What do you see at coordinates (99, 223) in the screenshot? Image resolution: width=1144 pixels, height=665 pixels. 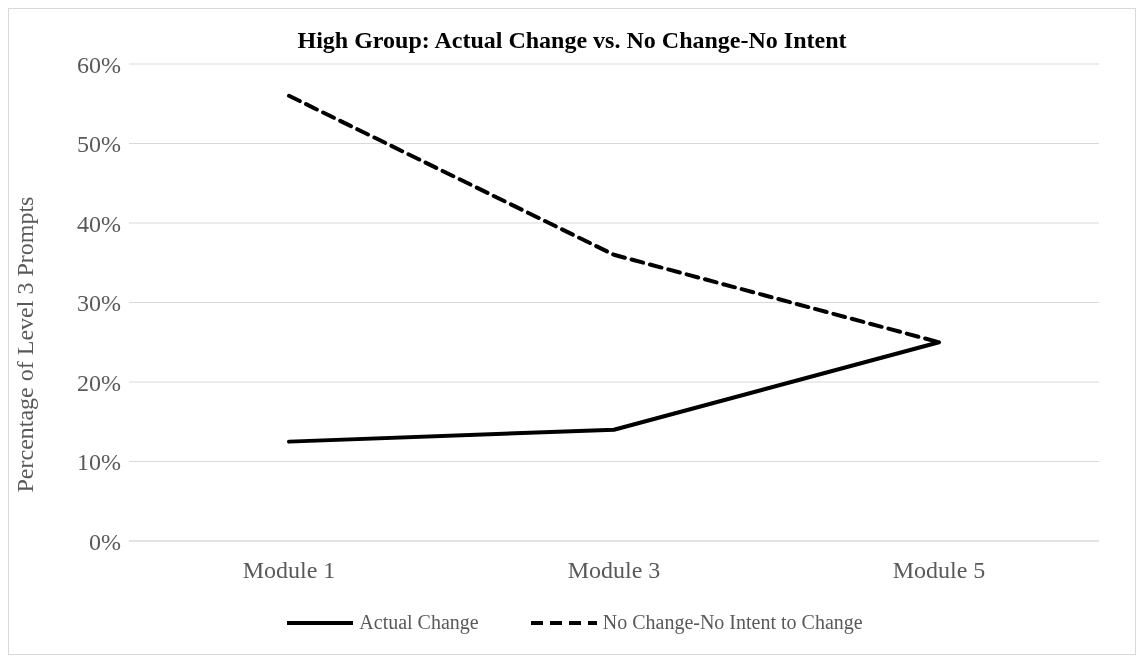 I see `y-tick-label: 40%` at bounding box center [99, 223].